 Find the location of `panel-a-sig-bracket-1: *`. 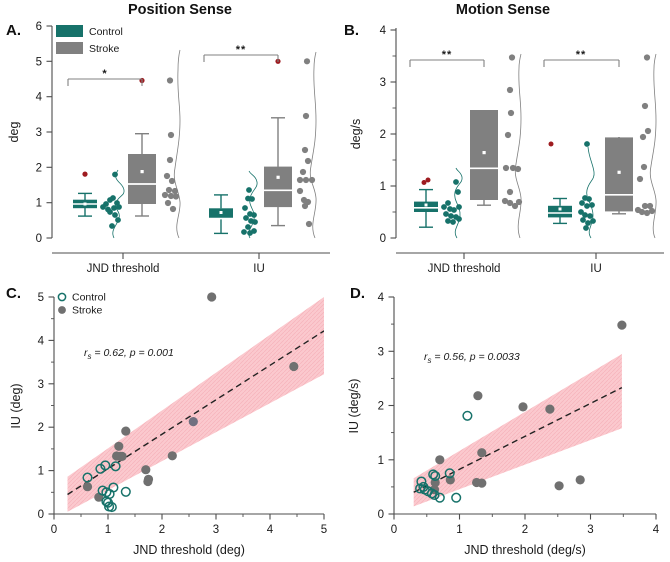

panel-a-sig-bracket-1: * is located at coordinates (105, 77).